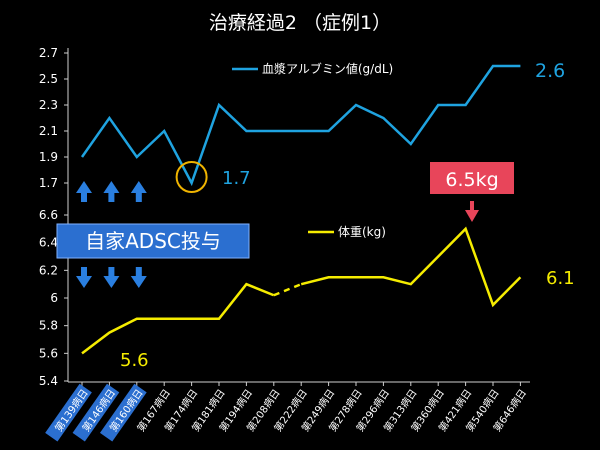  I want to click on y-tick-label-albumin: 2.3, so click(48, 105).